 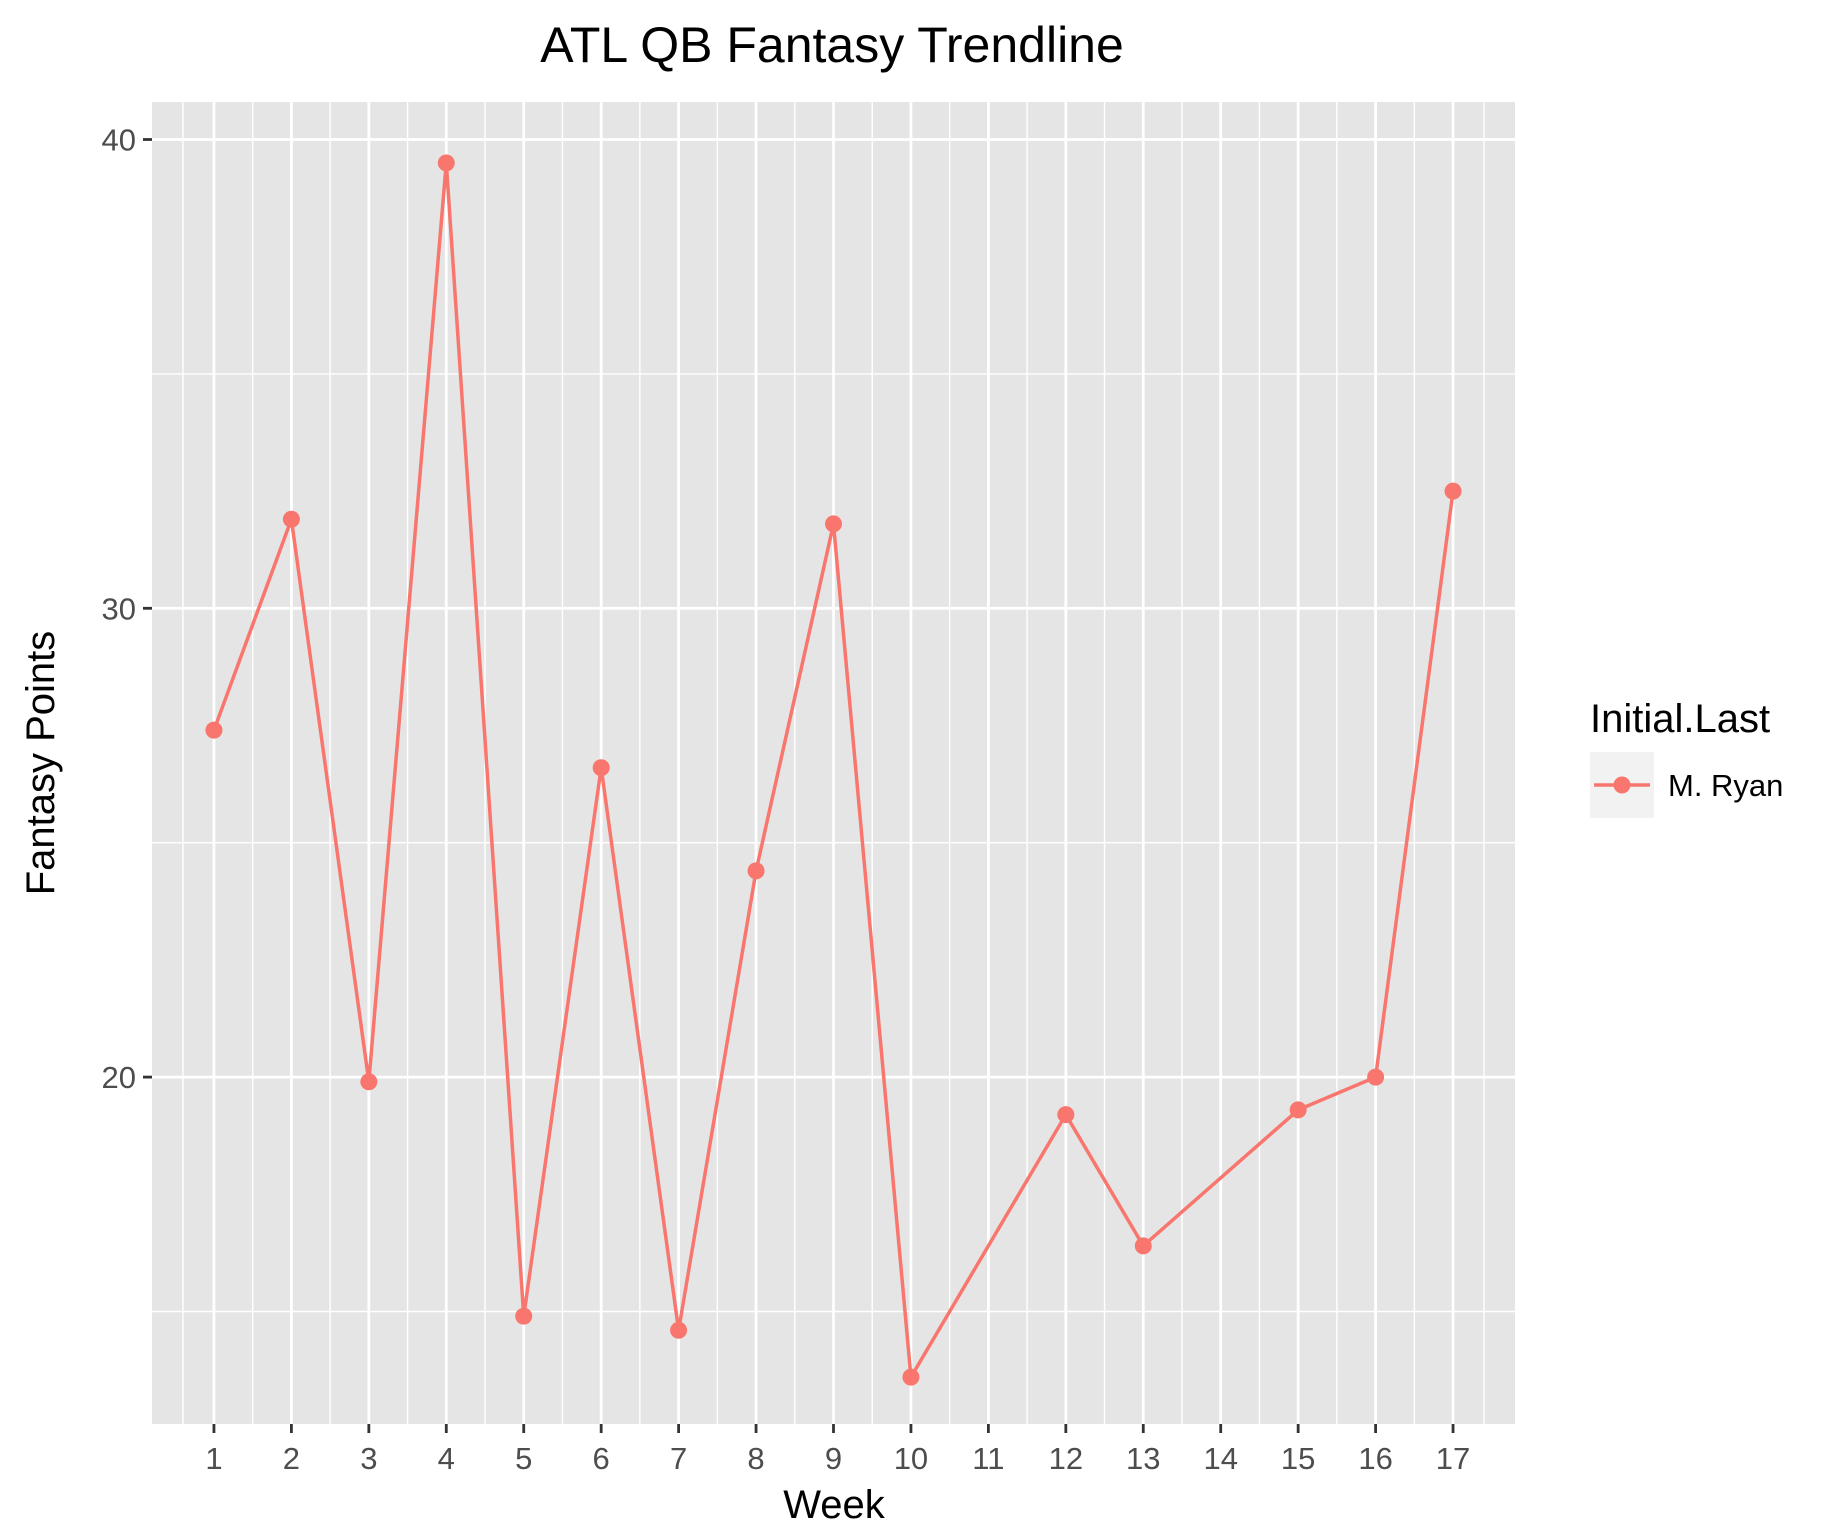 I want to click on x-tick-label: 13, so click(x=1143, y=1458).